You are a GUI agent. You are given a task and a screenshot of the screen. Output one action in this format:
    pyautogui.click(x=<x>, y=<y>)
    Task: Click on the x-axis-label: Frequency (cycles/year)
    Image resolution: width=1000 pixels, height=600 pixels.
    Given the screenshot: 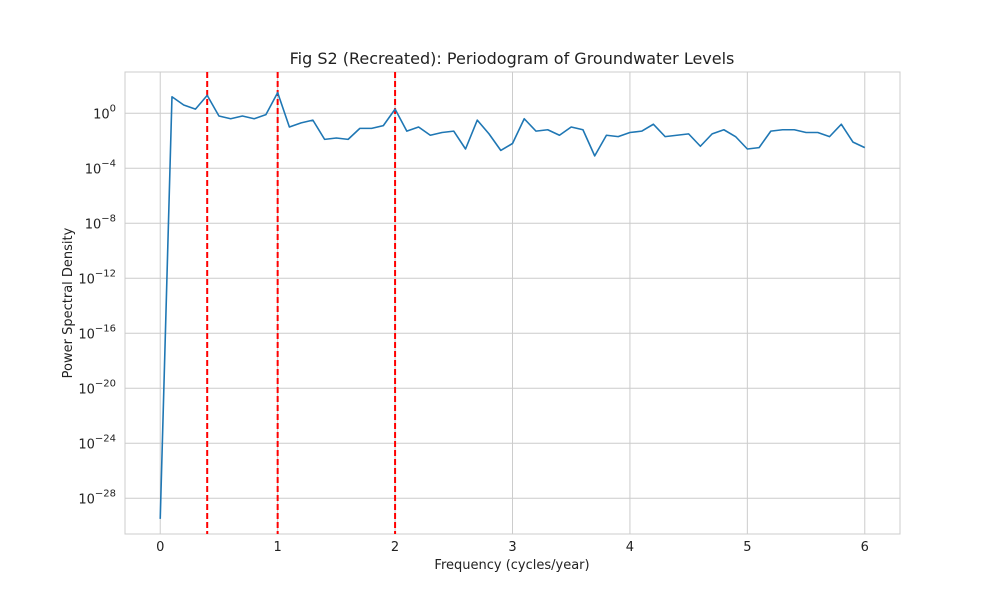 What is the action you would take?
    pyautogui.click(x=511, y=565)
    